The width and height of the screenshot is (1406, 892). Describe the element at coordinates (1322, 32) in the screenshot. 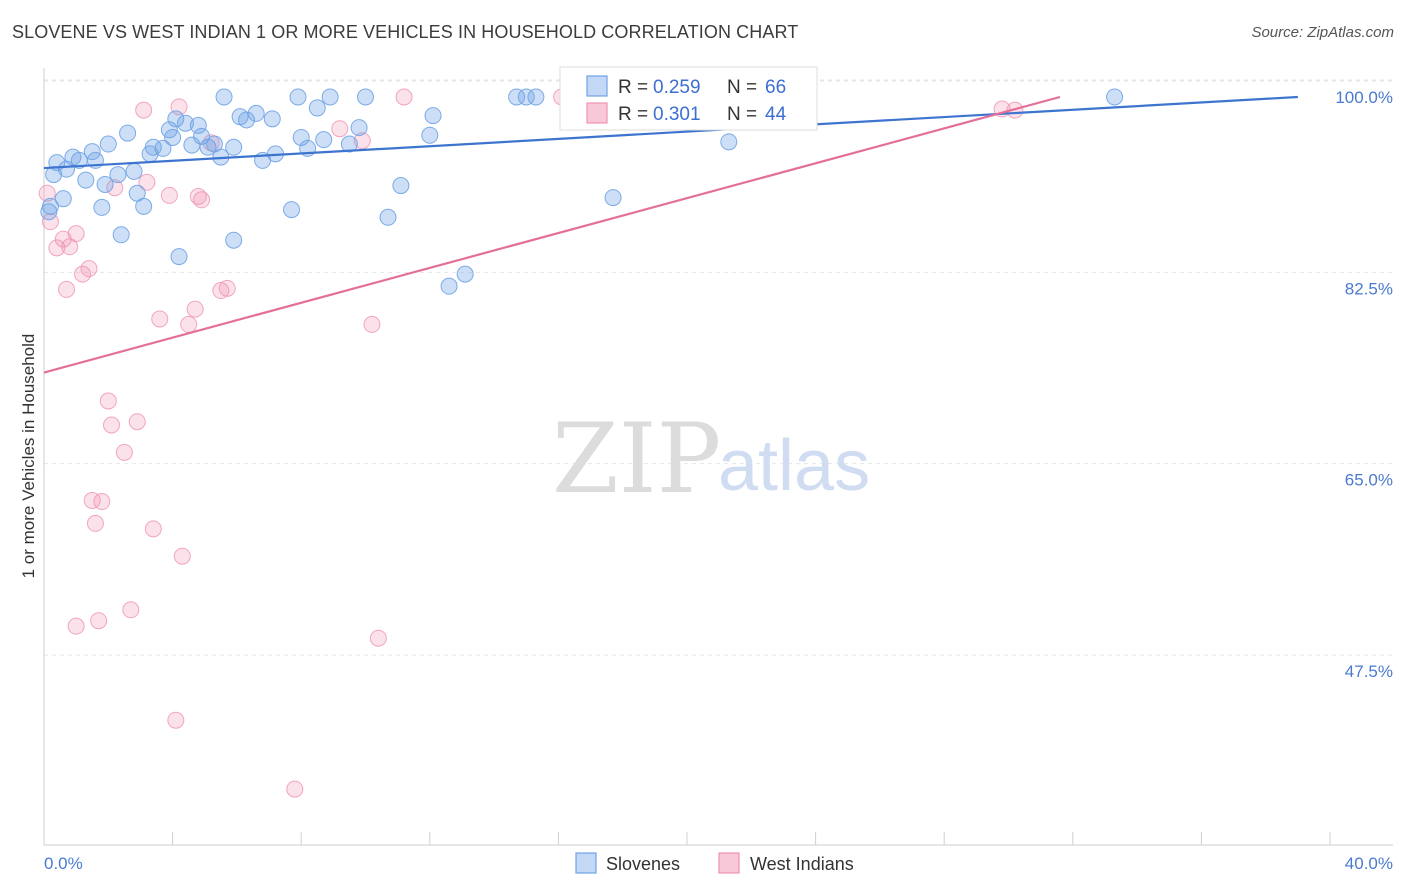

I see `source-credit: Source: ZipAtlas.com` at that location.